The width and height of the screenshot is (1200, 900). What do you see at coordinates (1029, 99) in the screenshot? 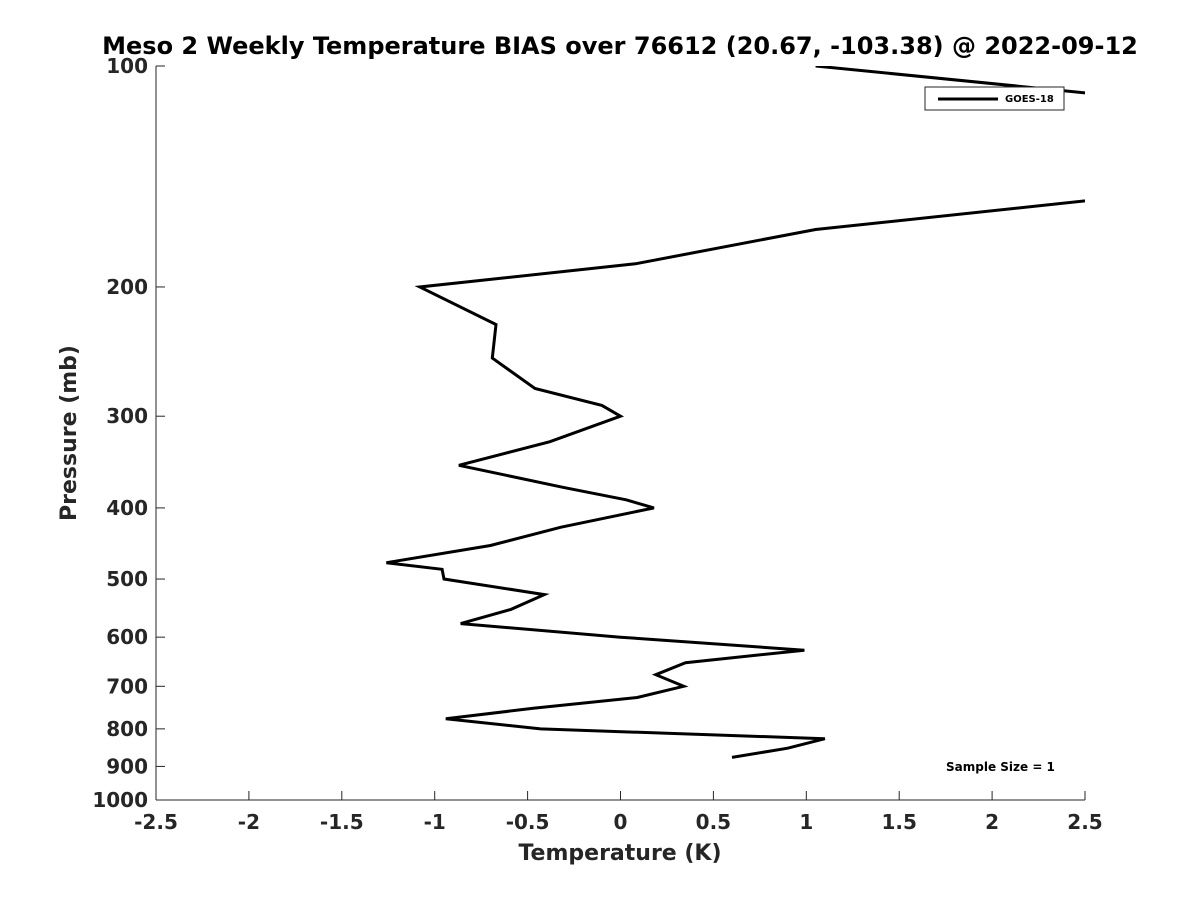
I see `legend-label: GOES-18` at bounding box center [1029, 99].